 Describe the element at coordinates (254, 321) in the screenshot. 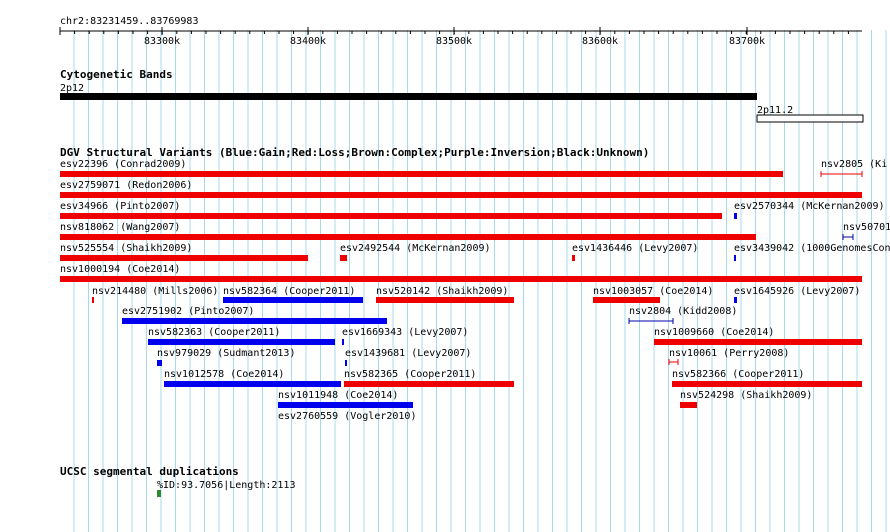

I see `dgv-variant-esv2751902` at that location.